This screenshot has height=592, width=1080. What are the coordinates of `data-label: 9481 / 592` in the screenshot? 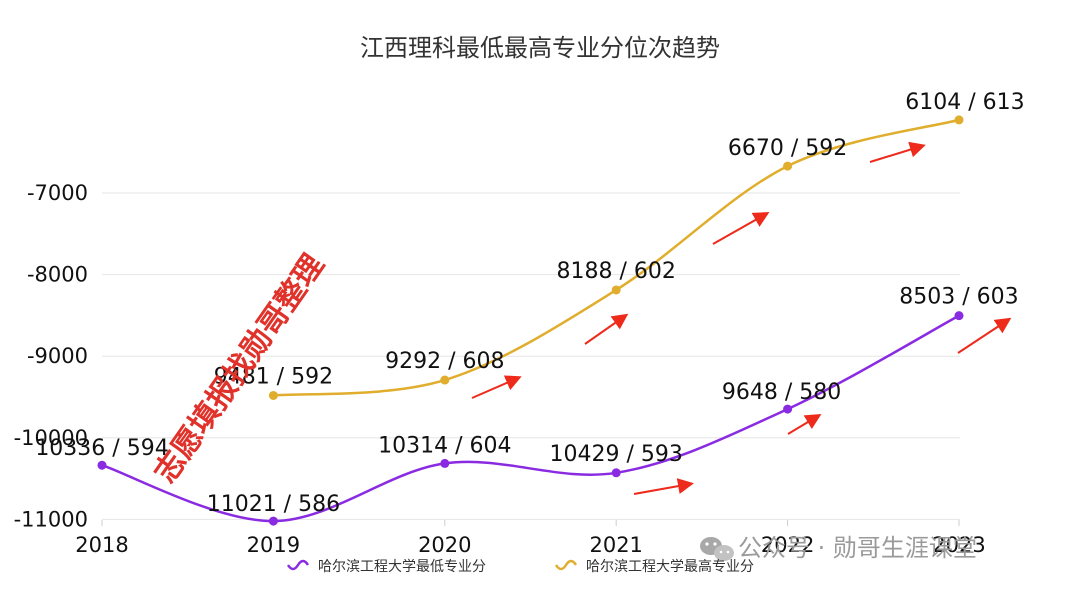 It's located at (273, 376).